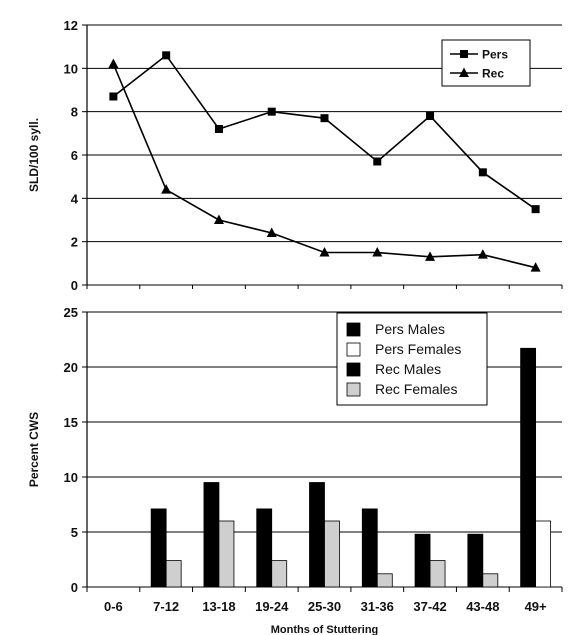 The height and width of the screenshot is (635, 572). Describe the element at coordinates (34, 155) in the screenshot. I see `top-y-axis-label: SLD/100 syll.` at that location.